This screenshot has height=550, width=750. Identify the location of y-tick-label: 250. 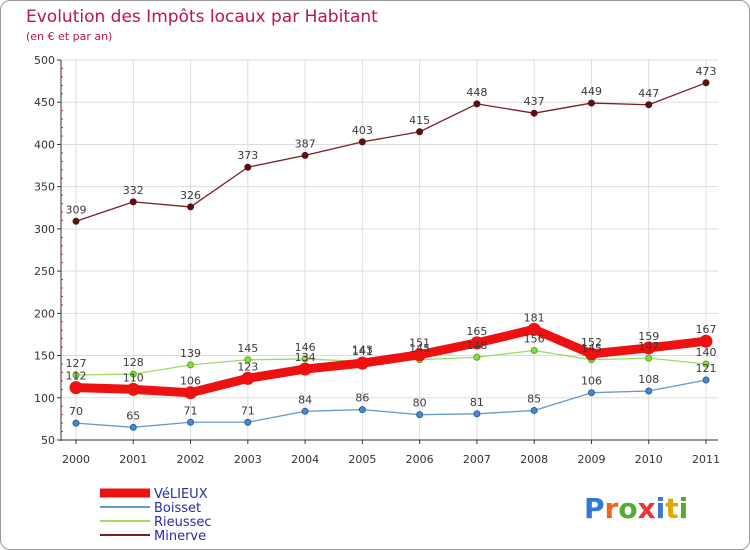
(44, 271).